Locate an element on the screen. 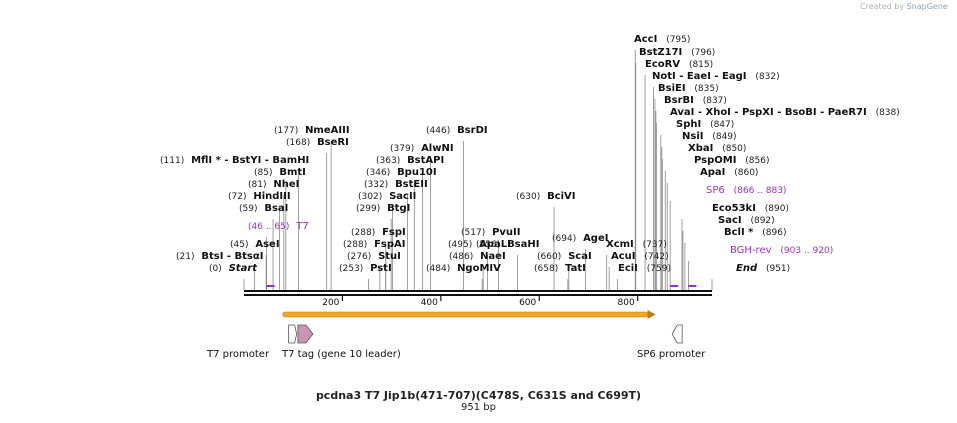 Image resolution: width=957 pixels, height=423 pixels. site-name: SacI is located at coordinates (730, 220).